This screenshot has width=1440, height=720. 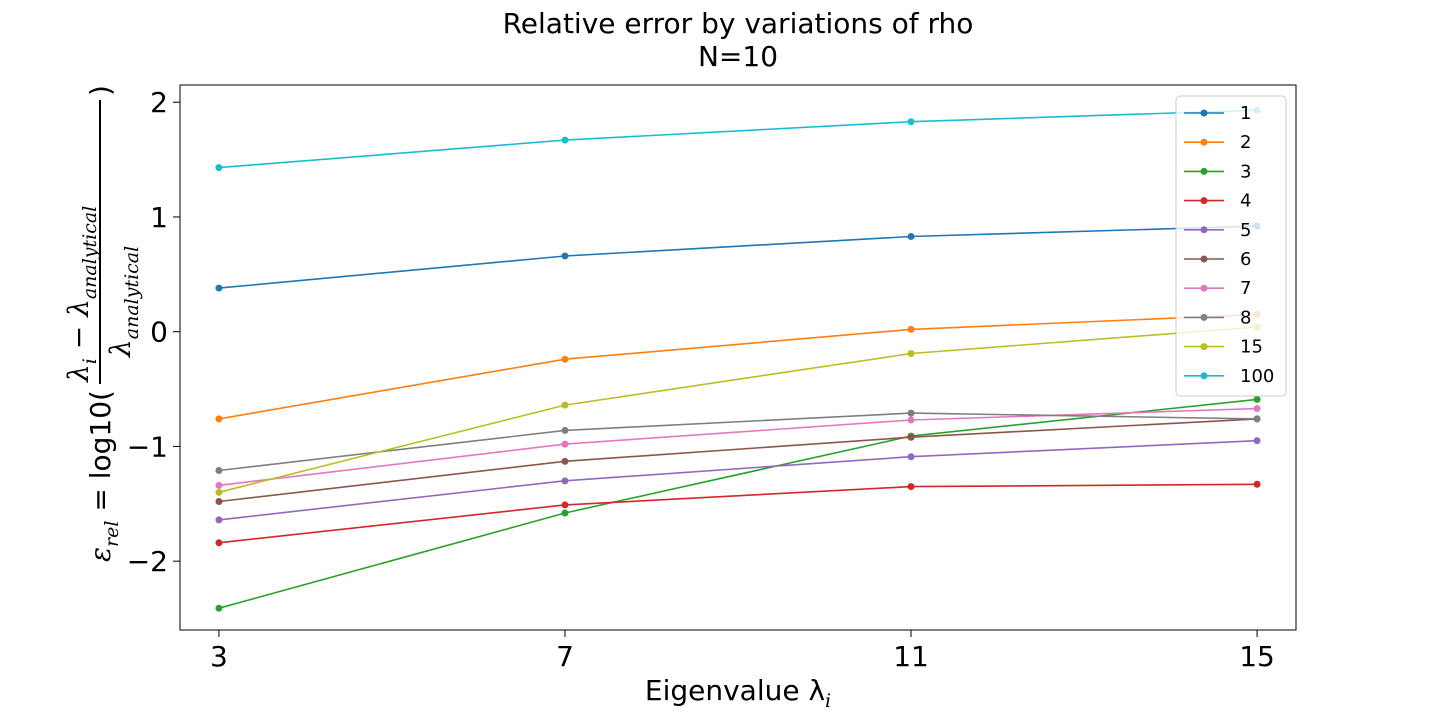 What do you see at coordinates (159, 332) in the screenshot?
I see `y-tick-label: 0` at bounding box center [159, 332].